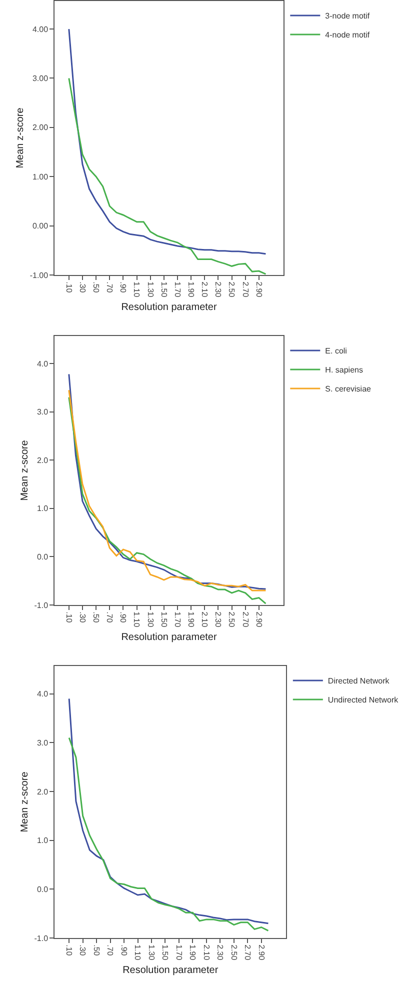 The height and width of the screenshot is (992, 405). I want to click on legend-label: 4-node motif, so click(347, 35).